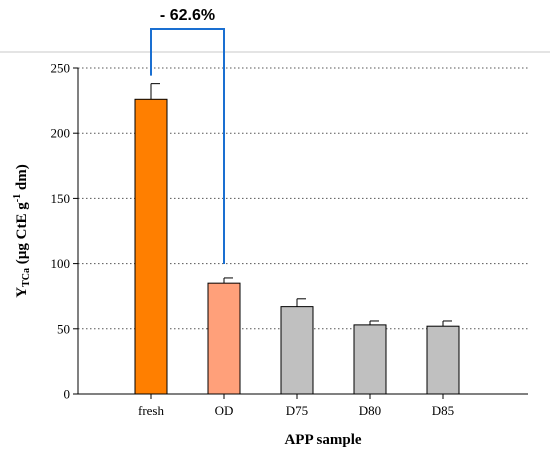 Image resolution: width=550 pixels, height=454 pixels. Describe the element at coordinates (224, 410) in the screenshot. I see `x-tick-label-OD: OD` at that location.